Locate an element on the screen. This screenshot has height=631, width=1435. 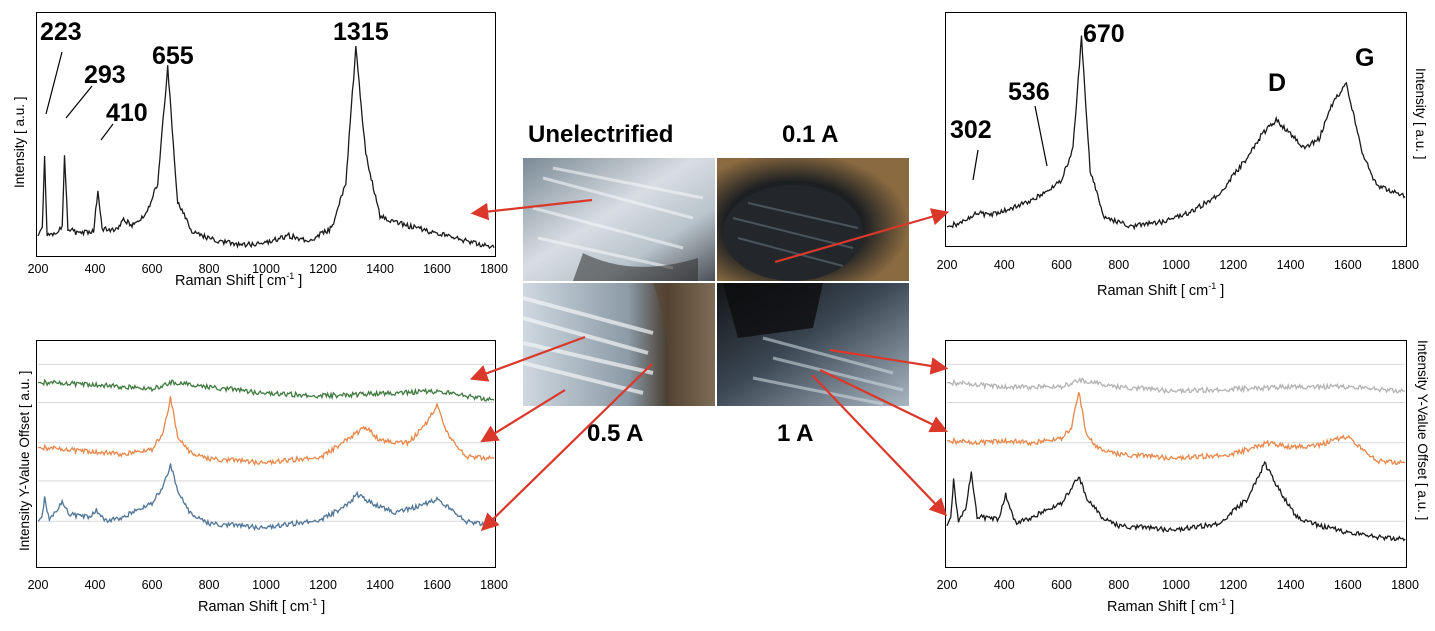
peak-label-655: 655 is located at coordinates (173, 56).